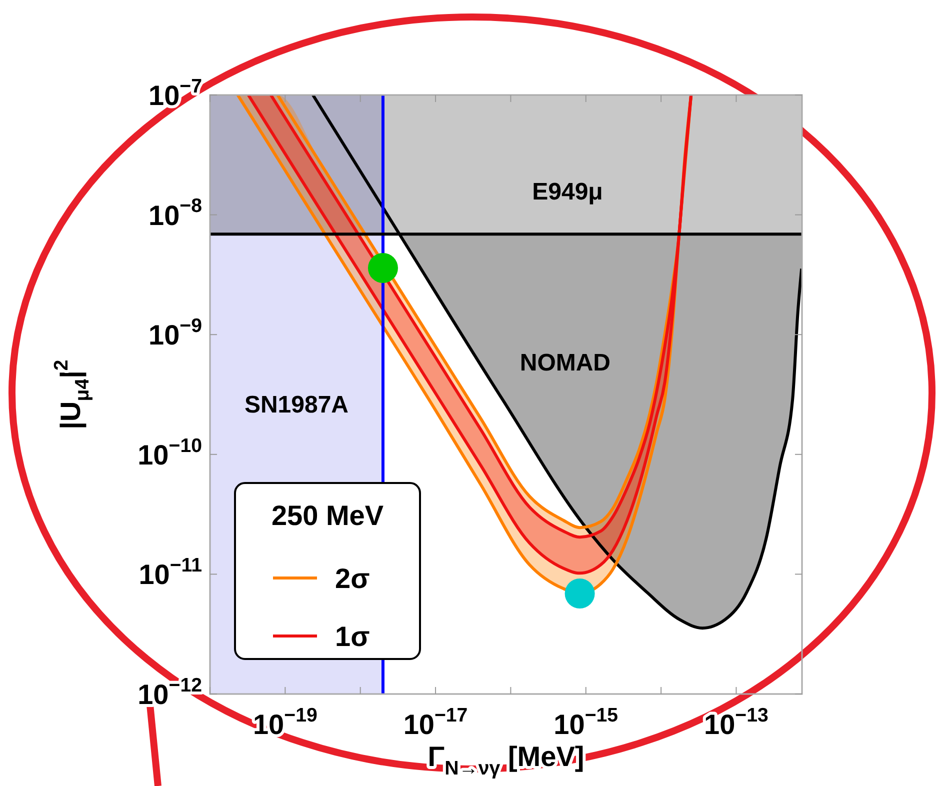 This screenshot has width=939, height=786. I want to click on y-tick-label: 10$^{−9}$, so click(175, 333).